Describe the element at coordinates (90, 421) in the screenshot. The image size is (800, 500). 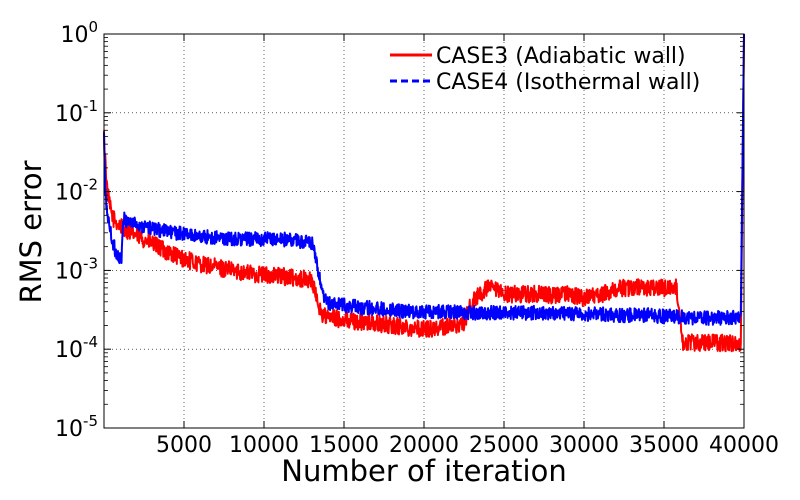
I see `y-tick-exponent: -5` at that location.